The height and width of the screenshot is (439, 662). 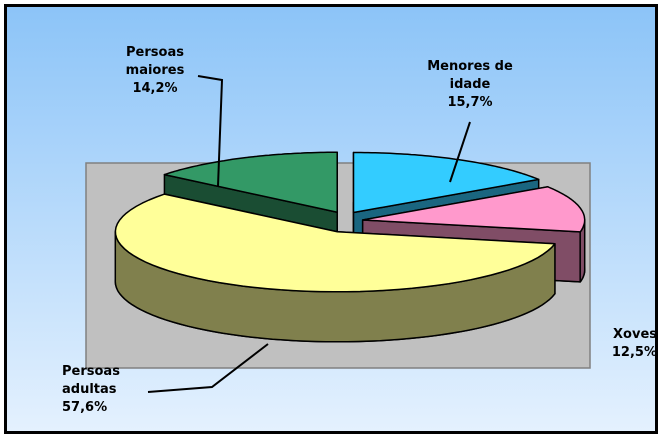 What do you see at coordinates (470, 75) in the screenshot?
I see `category-label: Menores de idade` at bounding box center [470, 75].